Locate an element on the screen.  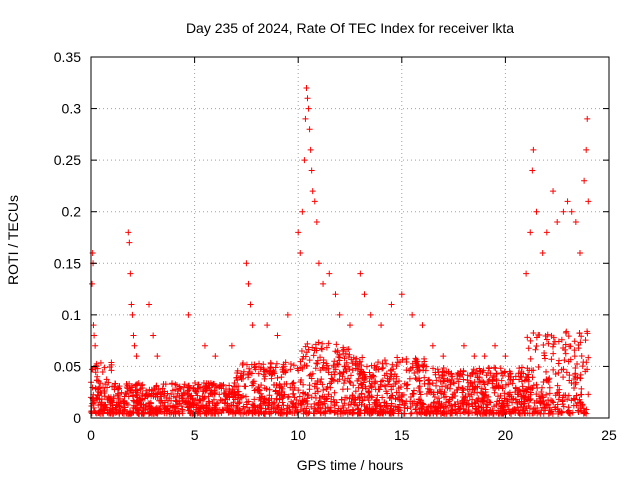
x-tick-label: 20 is located at coordinates (506, 435).